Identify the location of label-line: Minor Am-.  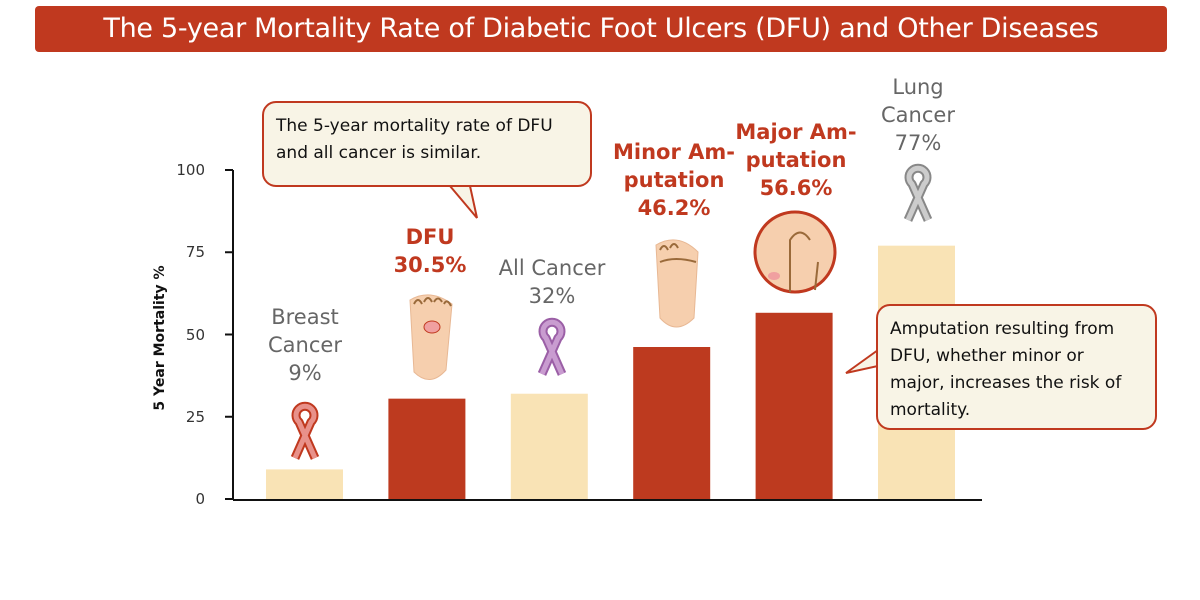
(674, 152).